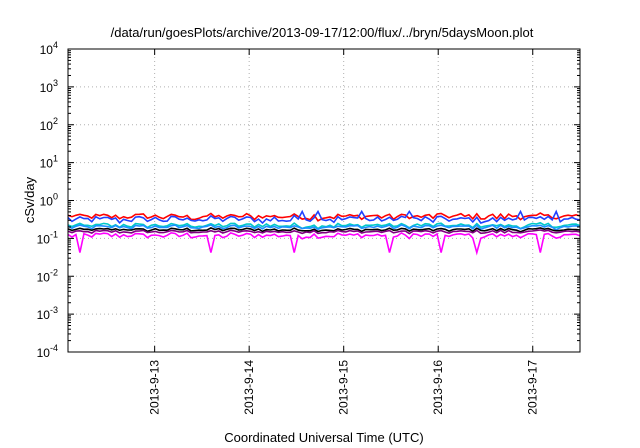 The width and height of the screenshot is (640, 448). Describe the element at coordinates (533, 387) in the screenshot. I see `x-tick-label: 2013-9-17` at that location.